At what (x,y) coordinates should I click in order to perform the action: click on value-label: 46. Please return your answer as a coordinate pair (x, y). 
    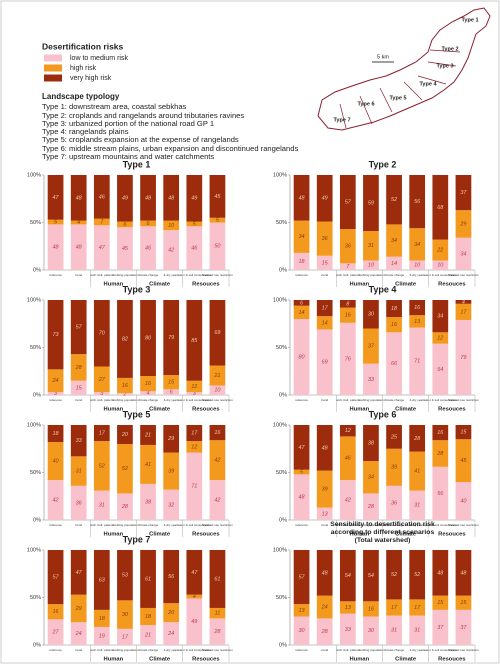
    Looking at the image, I should click on (348, 459).